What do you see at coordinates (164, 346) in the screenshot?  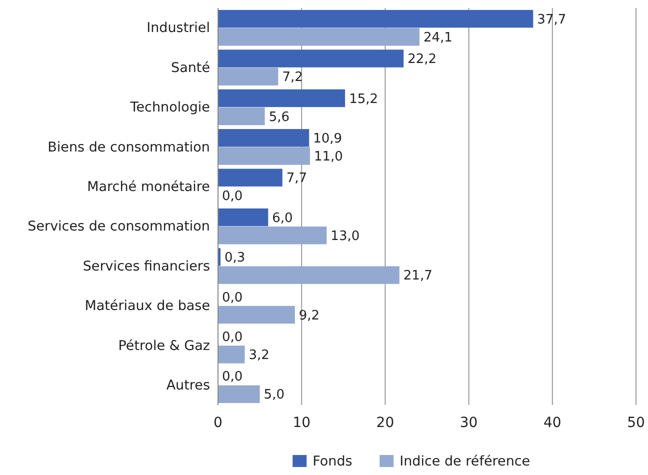 I see `y-tick-label: Pétrole & Gaz` at bounding box center [164, 346].